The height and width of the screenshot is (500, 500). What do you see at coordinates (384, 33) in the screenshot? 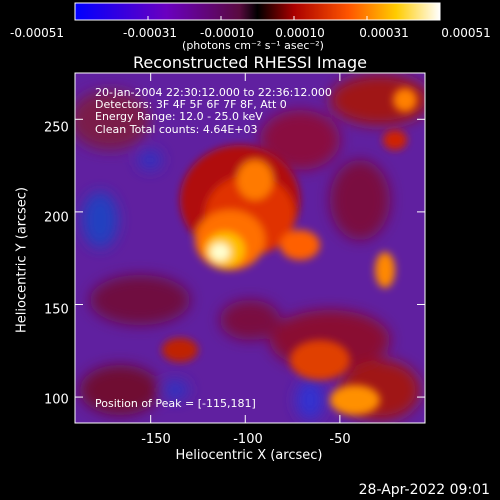
I see `colorbar-tick-label: 0.00031` at bounding box center [384, 33].